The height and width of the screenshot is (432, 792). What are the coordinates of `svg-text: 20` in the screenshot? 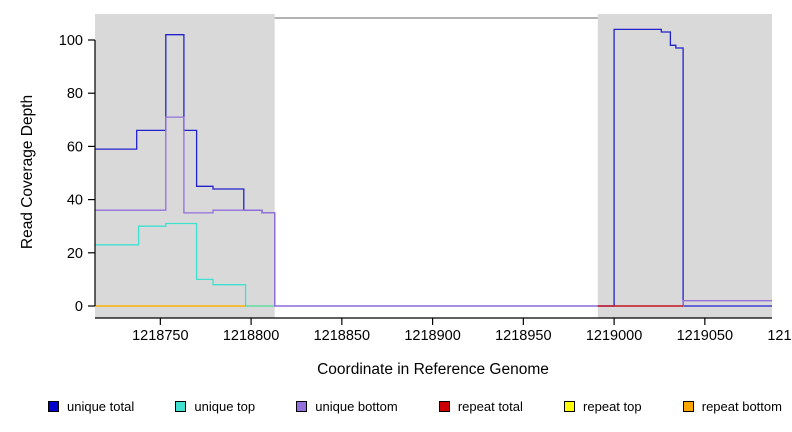 It's located at (75, 254).